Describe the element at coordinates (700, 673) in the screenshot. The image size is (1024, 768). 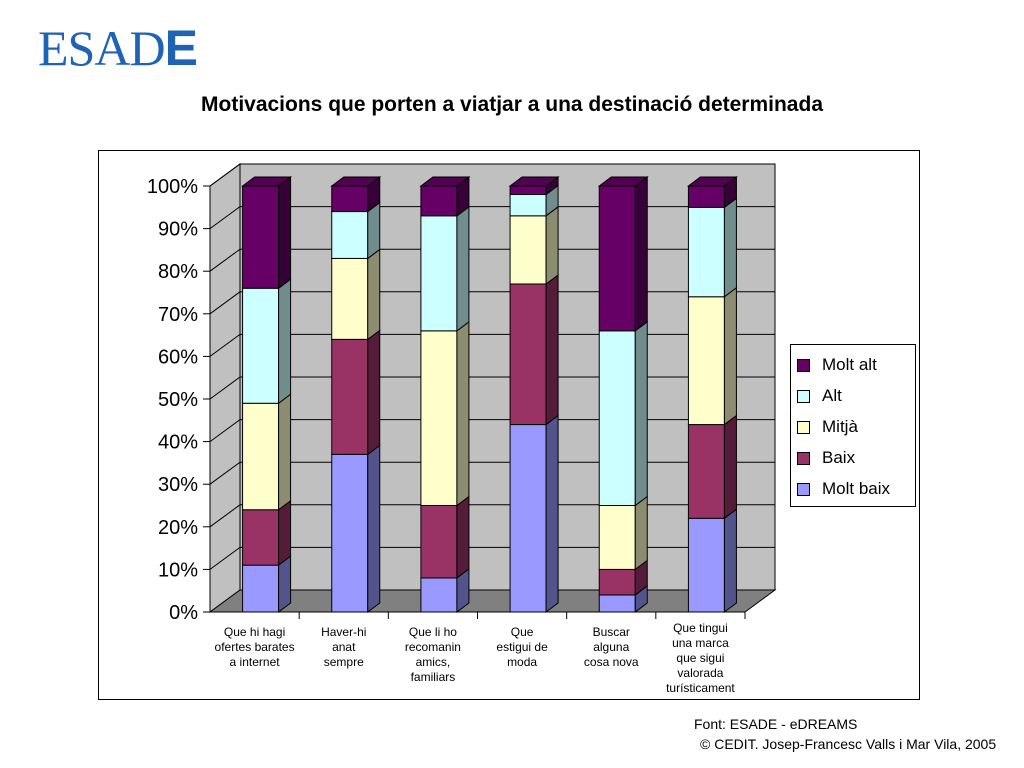
I see `x-tick-label: valorada` at that location.